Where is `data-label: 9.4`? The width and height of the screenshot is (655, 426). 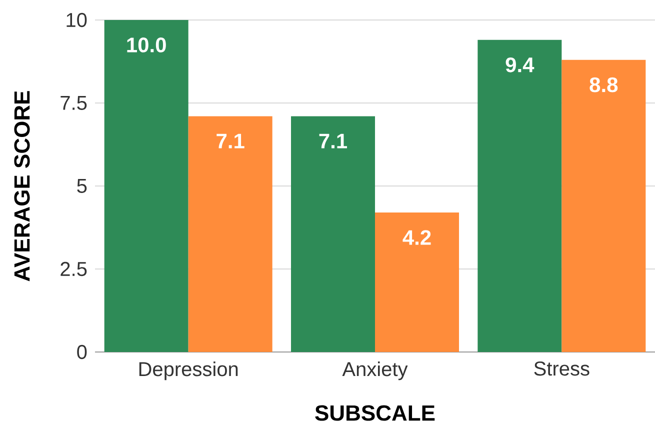 data-label: 9.4 is located at coordinates (520, 64).